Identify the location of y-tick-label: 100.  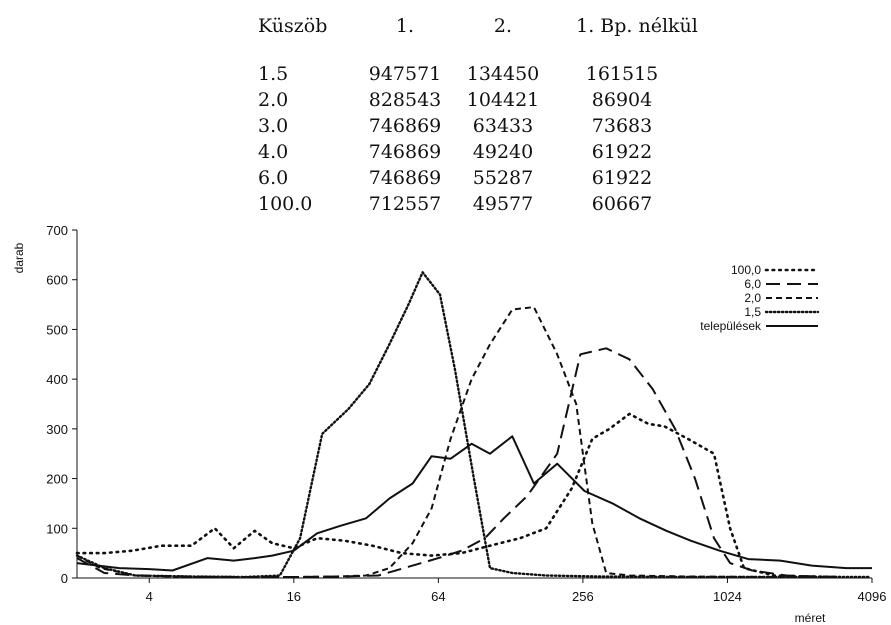
(57, 528).